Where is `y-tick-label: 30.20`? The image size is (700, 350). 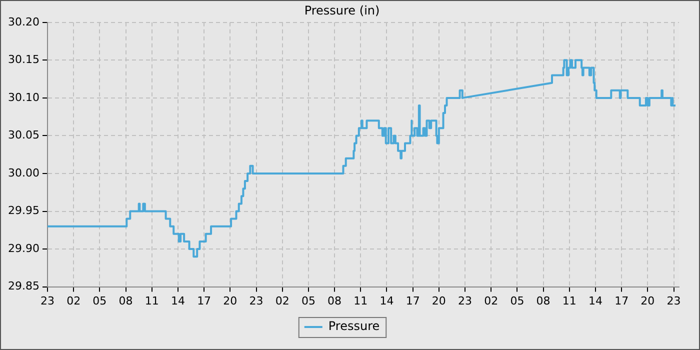 y-tick-label: 30.20 is located at coordinates (24, 21).